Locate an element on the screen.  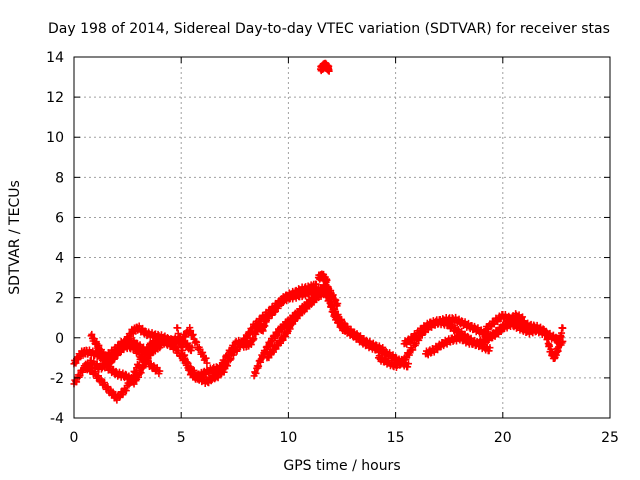
y-axis-title: SDTVAR / TECUs is located at coordinates (15, 237).